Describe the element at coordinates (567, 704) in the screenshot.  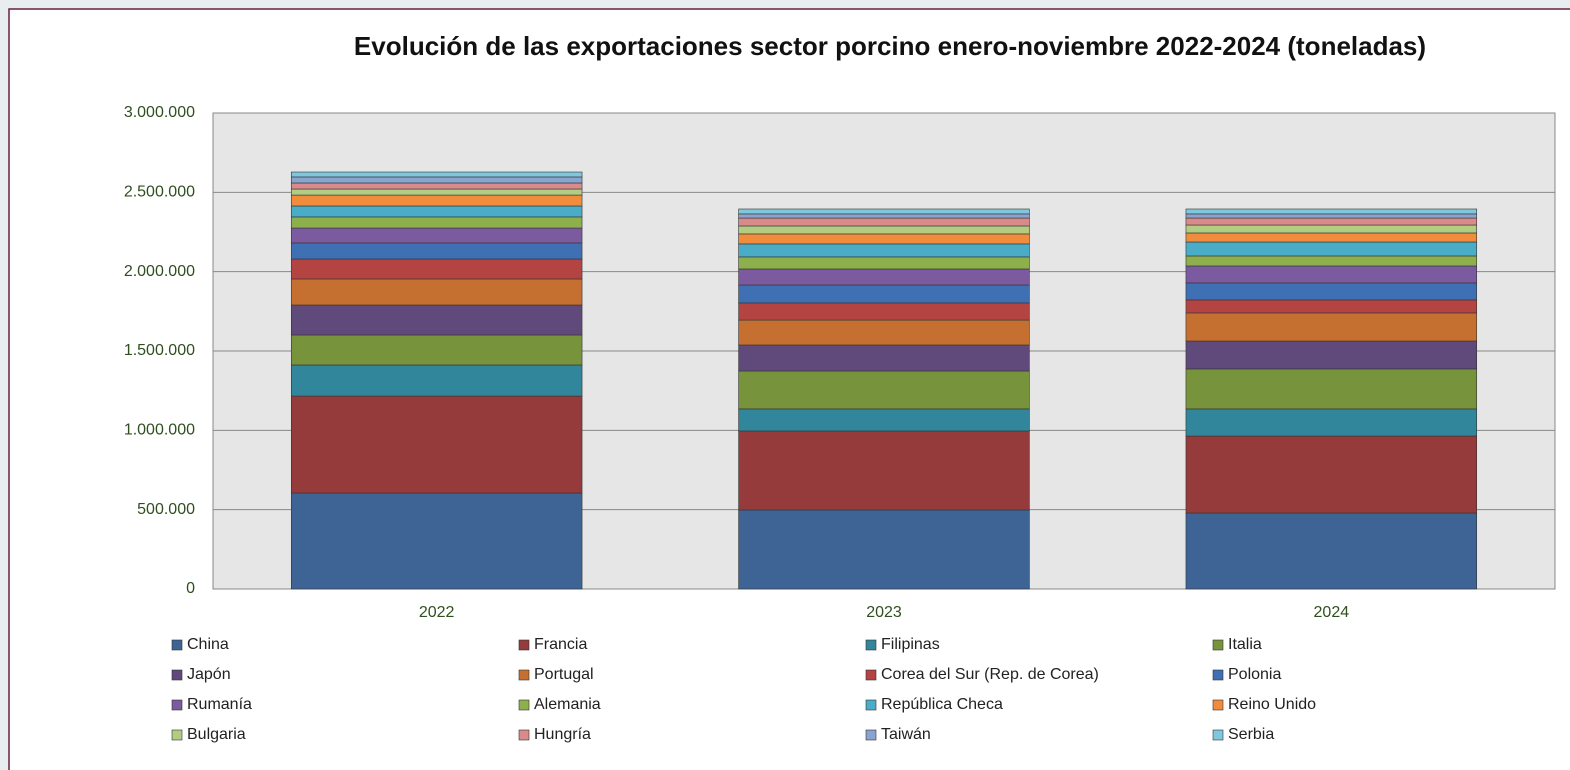
I see `legend-label: Alemania` at that location.